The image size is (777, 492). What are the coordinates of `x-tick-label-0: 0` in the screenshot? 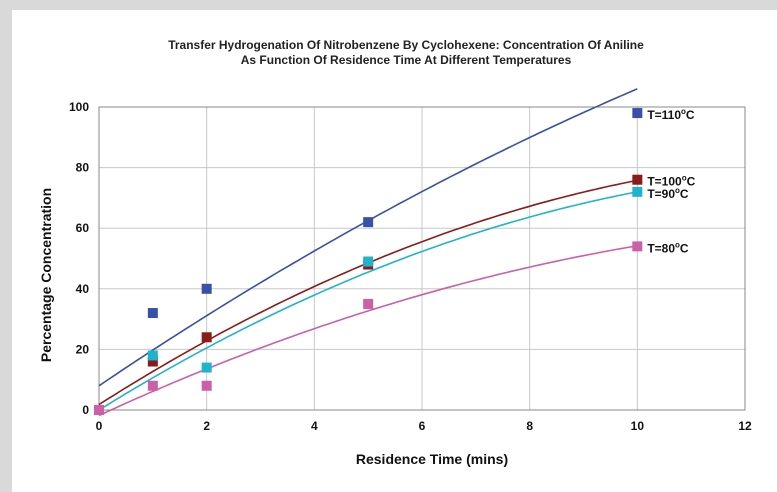 It's located at (99, 426).